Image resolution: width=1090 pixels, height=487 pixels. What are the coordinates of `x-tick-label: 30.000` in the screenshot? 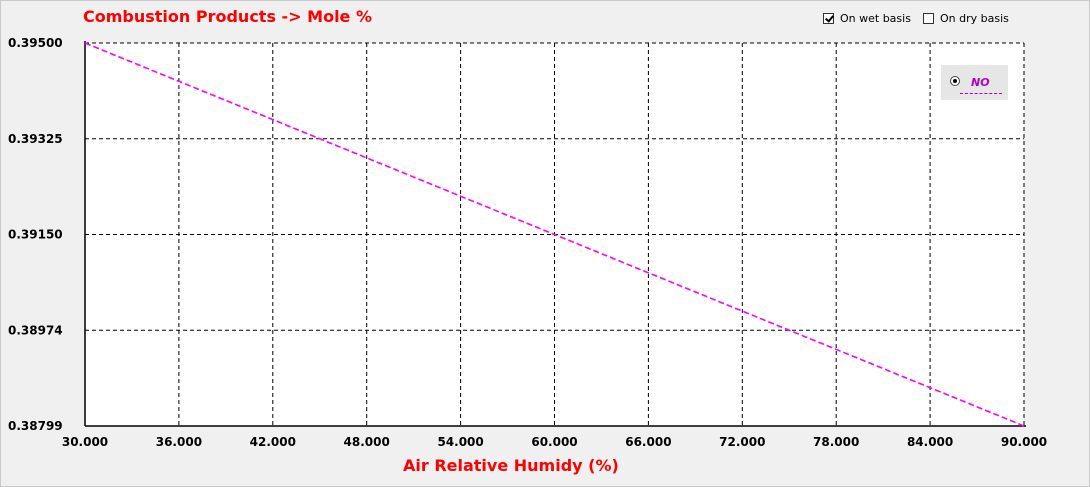 It's located at (85, 442).